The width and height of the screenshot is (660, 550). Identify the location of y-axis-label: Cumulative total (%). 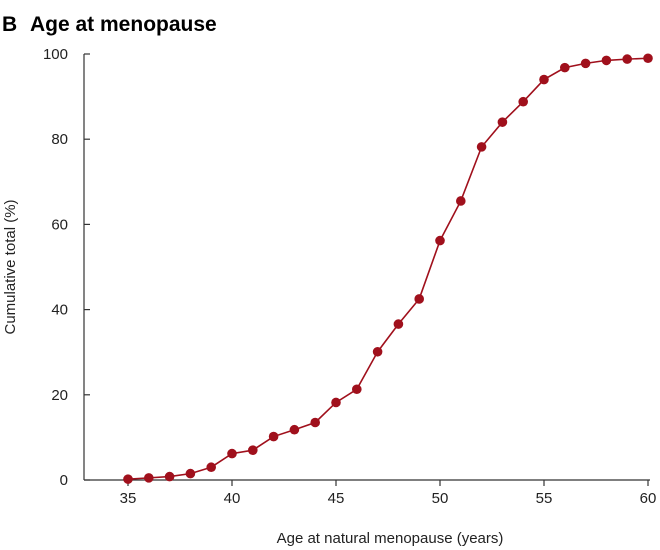
(10, 266).